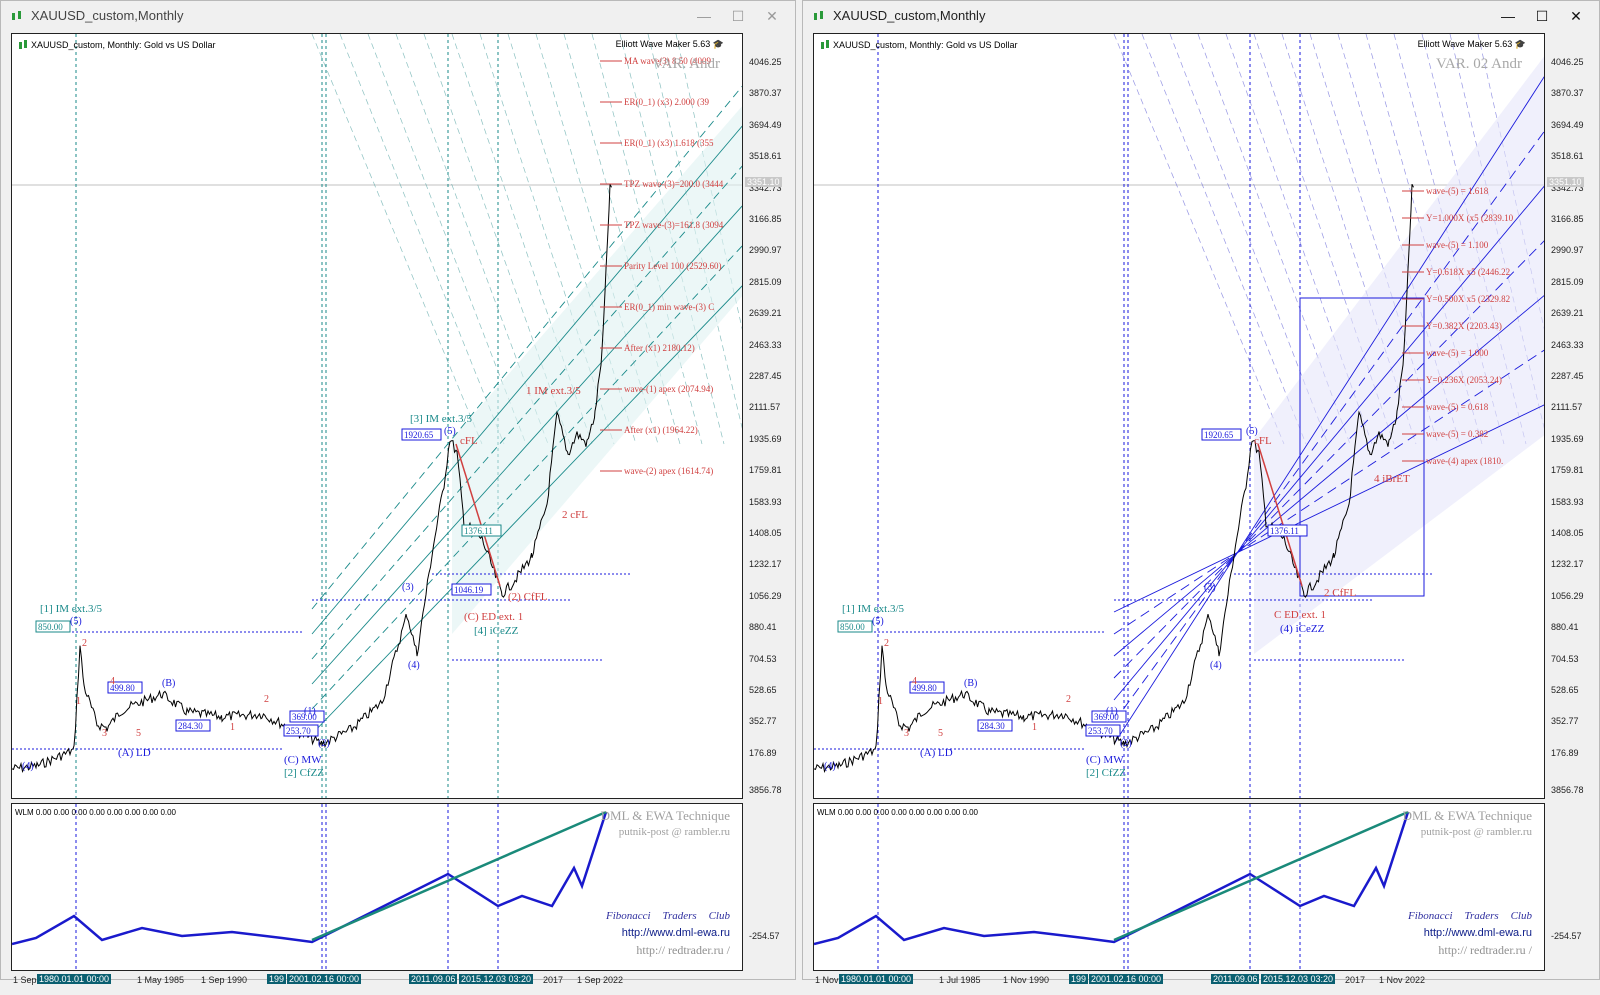 The width and height of the screenshot is (1600, 995). Describe the element at coordinates (765, 470) in the screenshot. I see `price-axis-tick: 1759.81` at that location.